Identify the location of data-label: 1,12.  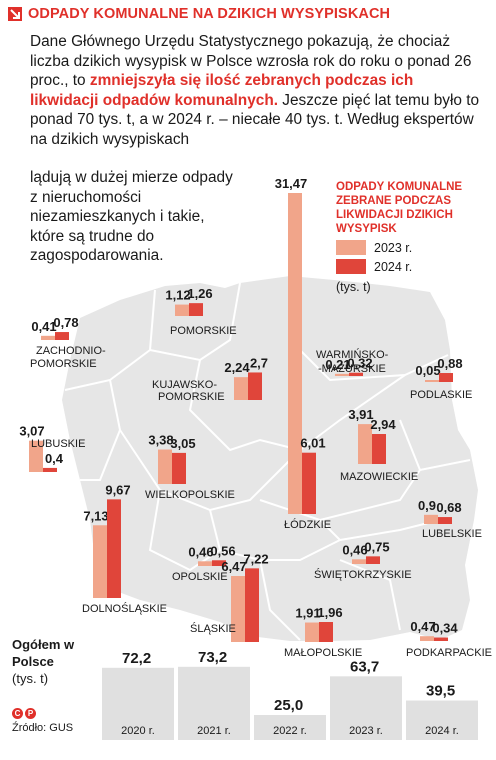
(177, 295).